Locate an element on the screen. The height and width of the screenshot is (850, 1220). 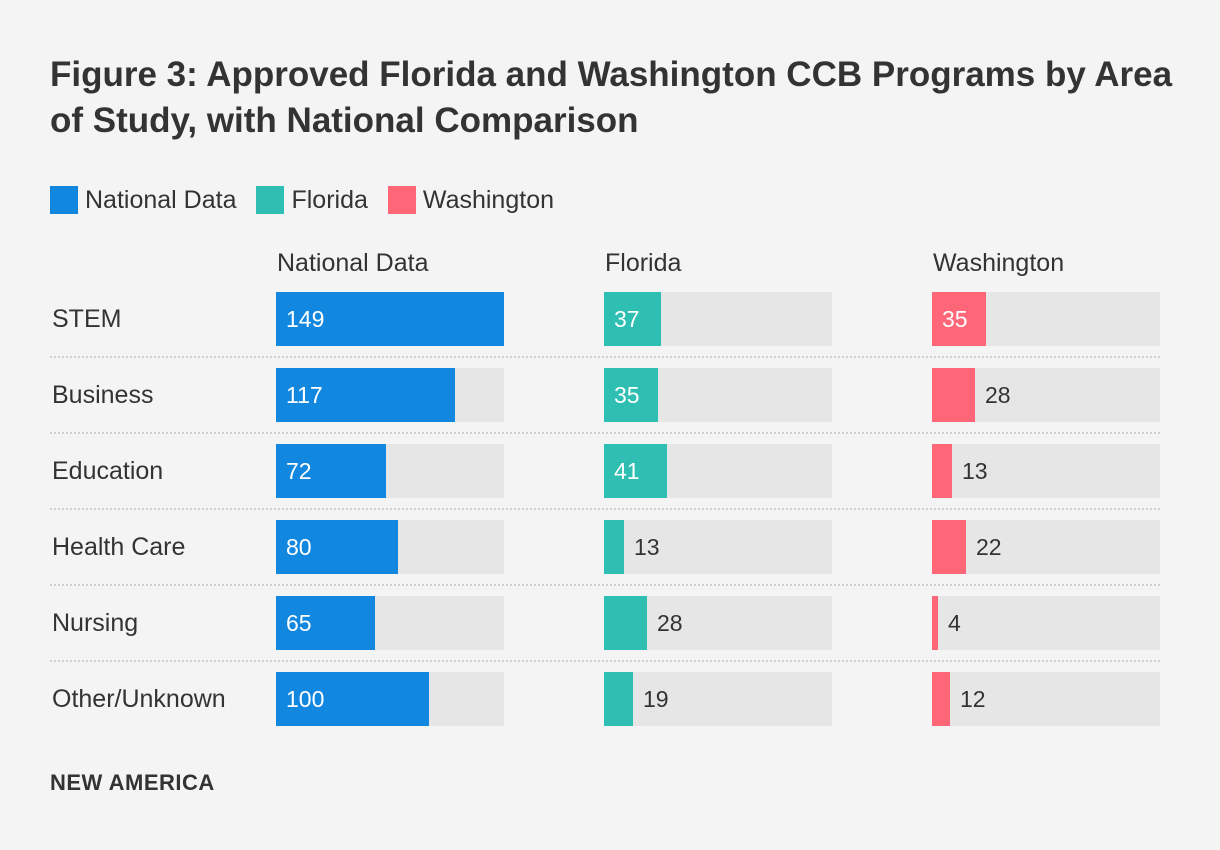
legend: National Data Florida Washington is located at coordinates (312, 200).